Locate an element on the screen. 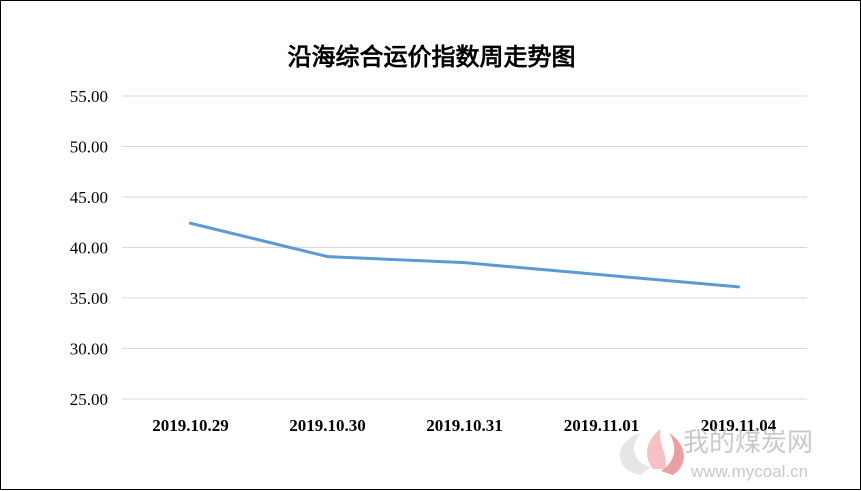 Image resolution: width=861 pixels, height=491 pixels. y-tick-label: 50.00 is located at coordinates (89, 147).